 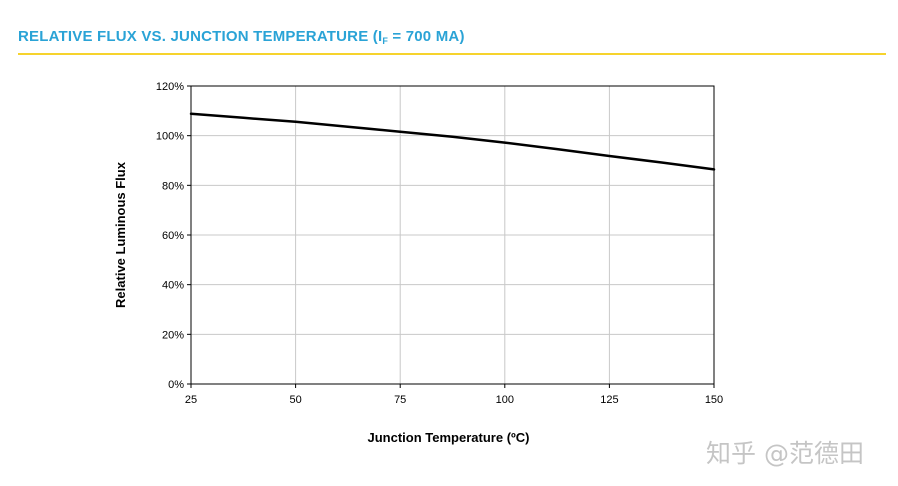 What do you see at coordinates (173, 236) in the screenshot?
I see `y-tick-label: 60%` at bounding box center [173, 236].